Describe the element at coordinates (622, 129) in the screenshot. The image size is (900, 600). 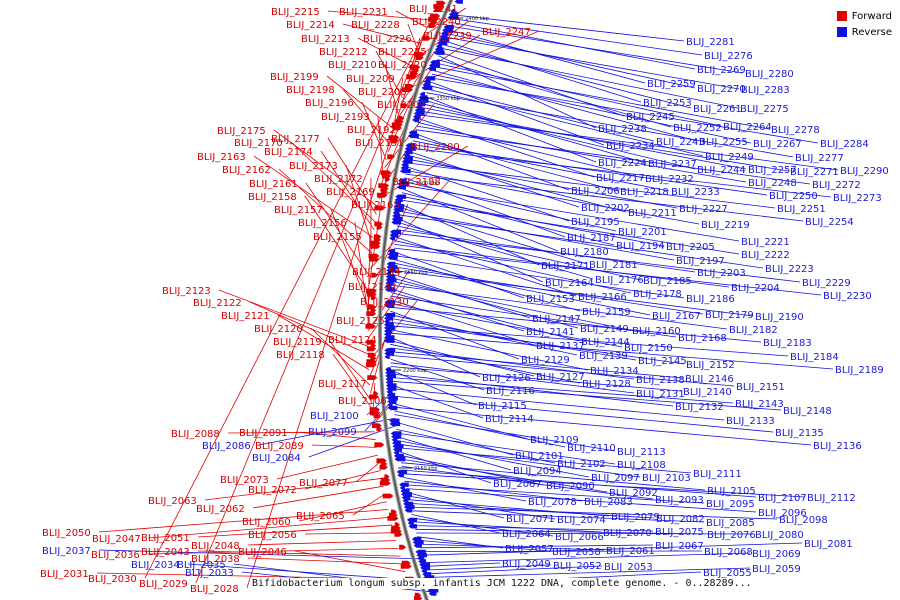
I see `reverse-gene-label: BLIJ_2238` at that location.